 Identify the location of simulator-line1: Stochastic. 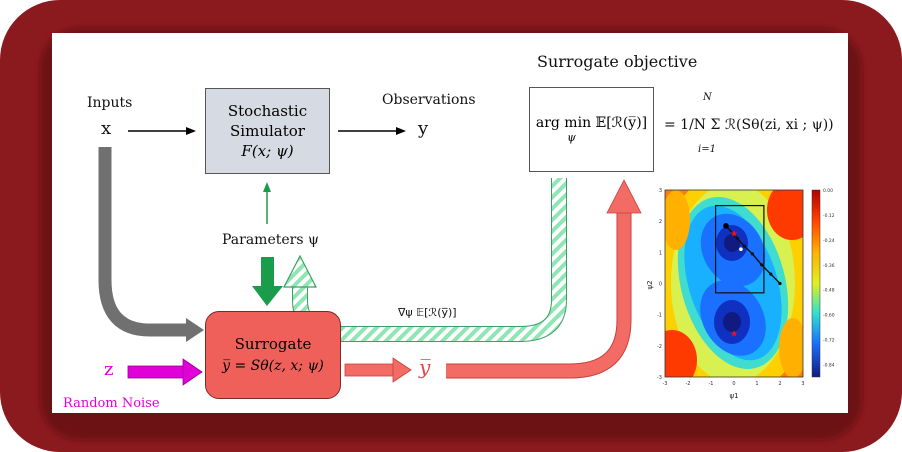
(267, 111).